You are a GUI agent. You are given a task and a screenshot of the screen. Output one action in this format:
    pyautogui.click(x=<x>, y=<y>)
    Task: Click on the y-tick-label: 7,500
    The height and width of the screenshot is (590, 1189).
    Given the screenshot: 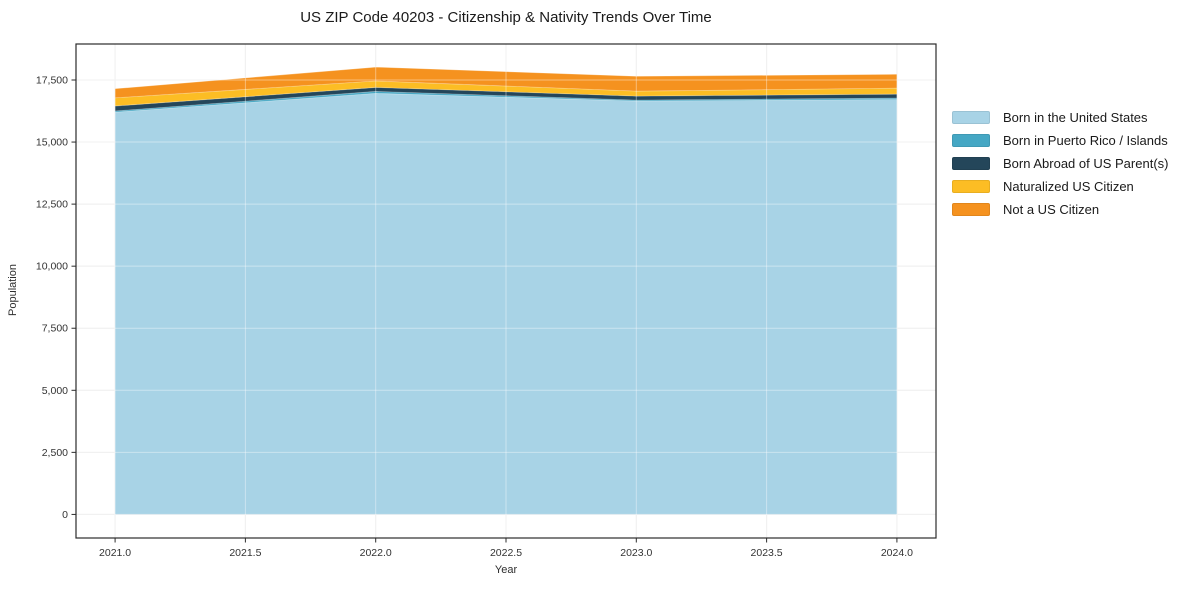 What is the action you would take?
    pyautogui.click(x=55, y=329)
    